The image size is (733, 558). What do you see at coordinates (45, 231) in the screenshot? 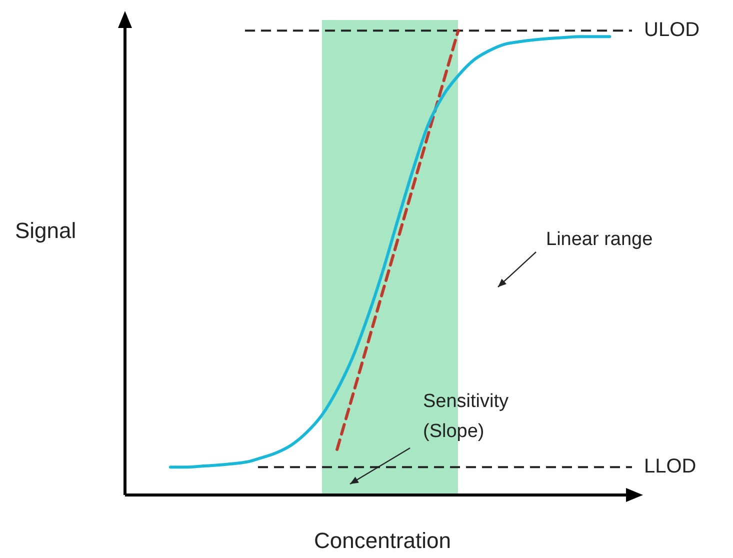
I see `y-axis-title: Signal` at bounding box center [45, 231].